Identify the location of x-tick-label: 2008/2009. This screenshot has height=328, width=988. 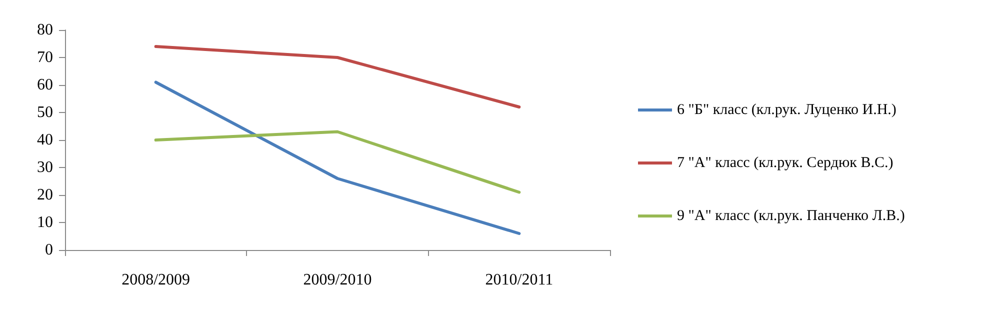
(156, 280).